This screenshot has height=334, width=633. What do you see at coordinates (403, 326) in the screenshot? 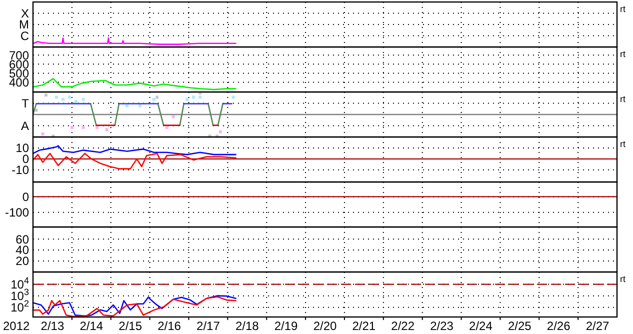
I see `x-tick-label: 2/22` at bounding box center [403, 326].